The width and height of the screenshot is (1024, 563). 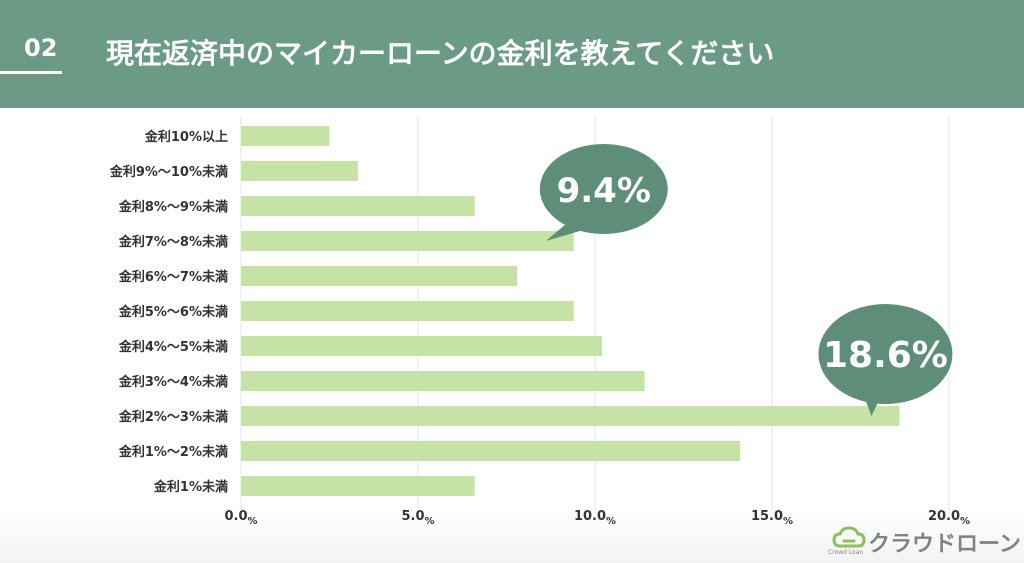 I want to click on brand-logo: クラウドローン Crowd Loan, so click(x=923, y=541).